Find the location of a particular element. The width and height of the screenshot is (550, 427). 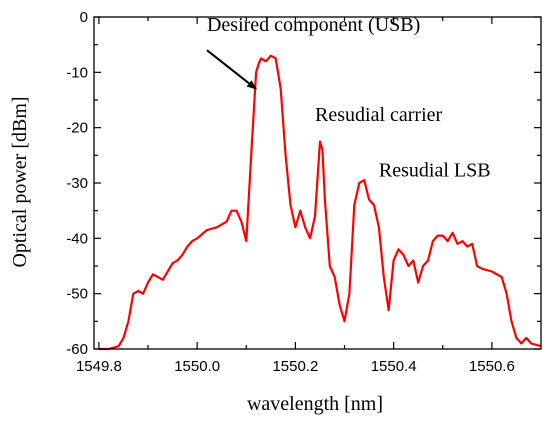

y-axis-title-group: Optical power [dBm] is located at coordinates (20, 181).